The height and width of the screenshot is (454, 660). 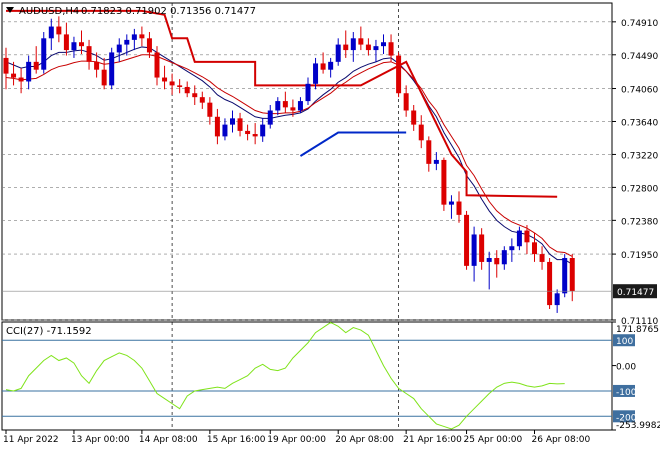 What do you see at coordinates (236, 440) in the screenshot?
I see `time-tick-label: 15 Apr 16:00` at bounding box center [236, 440].